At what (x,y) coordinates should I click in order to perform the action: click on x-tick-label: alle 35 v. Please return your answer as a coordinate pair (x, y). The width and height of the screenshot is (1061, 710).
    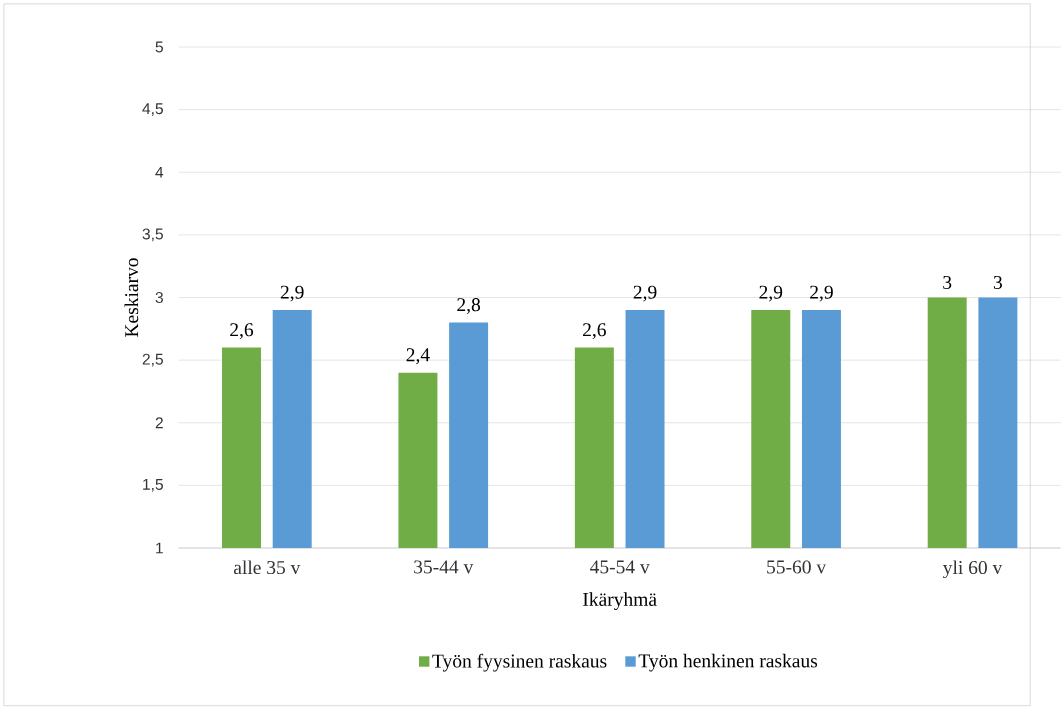
    Looking at the image, I should click on (267, 567).